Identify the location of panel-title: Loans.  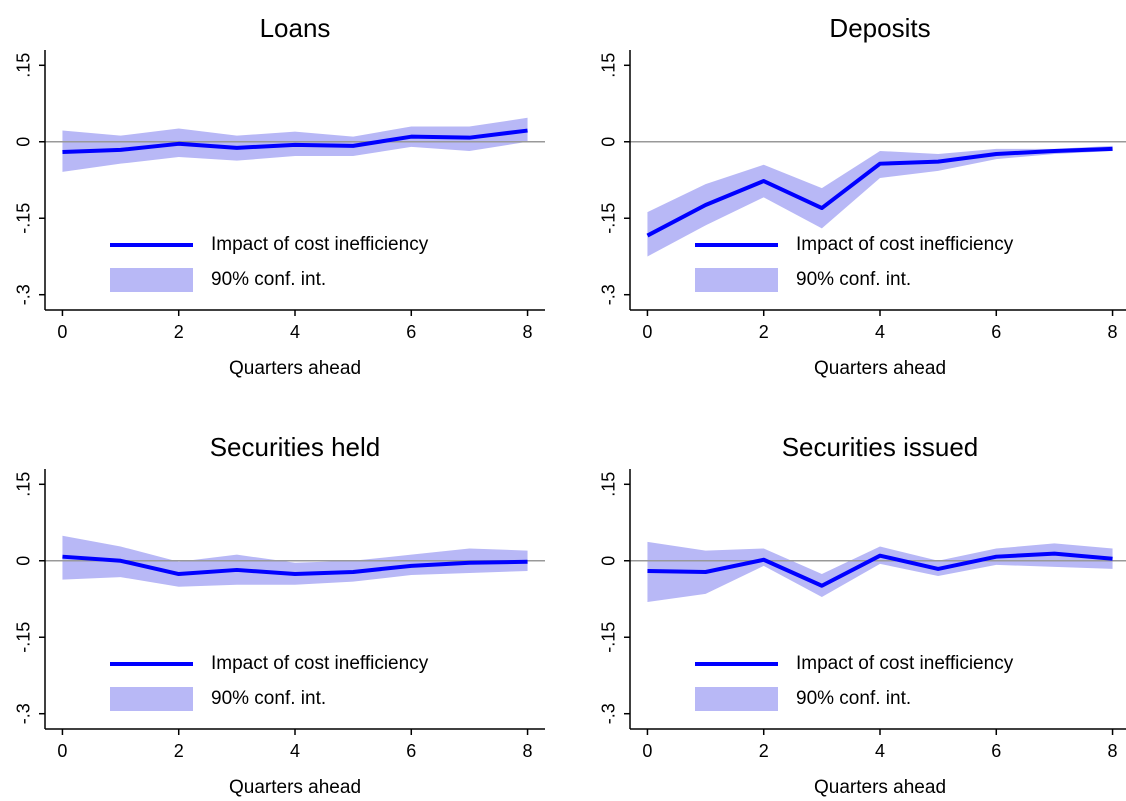
(295, 28).